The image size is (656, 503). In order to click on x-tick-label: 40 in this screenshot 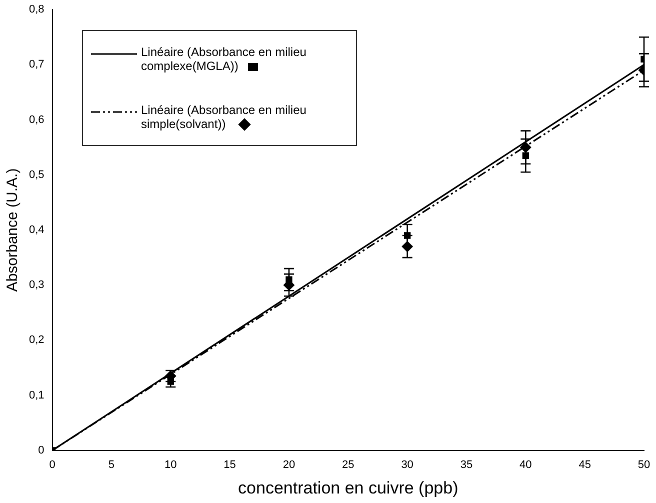, I will do `click(526, 465)`.